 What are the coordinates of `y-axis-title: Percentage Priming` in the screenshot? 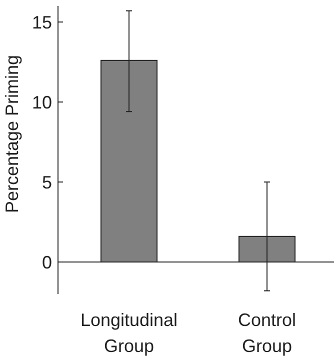 It's located at (12, 134).